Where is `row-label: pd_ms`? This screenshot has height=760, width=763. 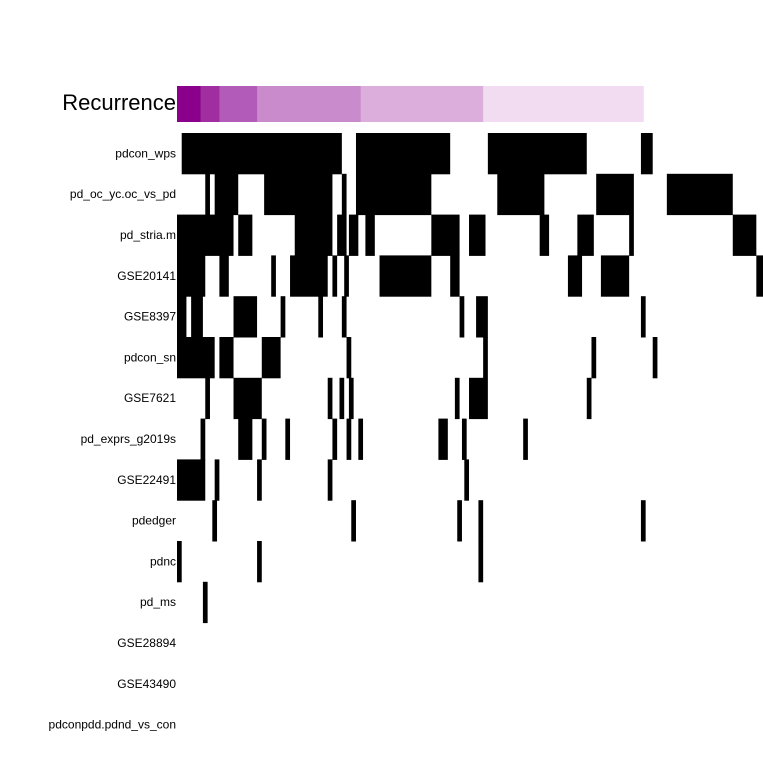 row-label: pd_ms is located at coordinates (158, 602).